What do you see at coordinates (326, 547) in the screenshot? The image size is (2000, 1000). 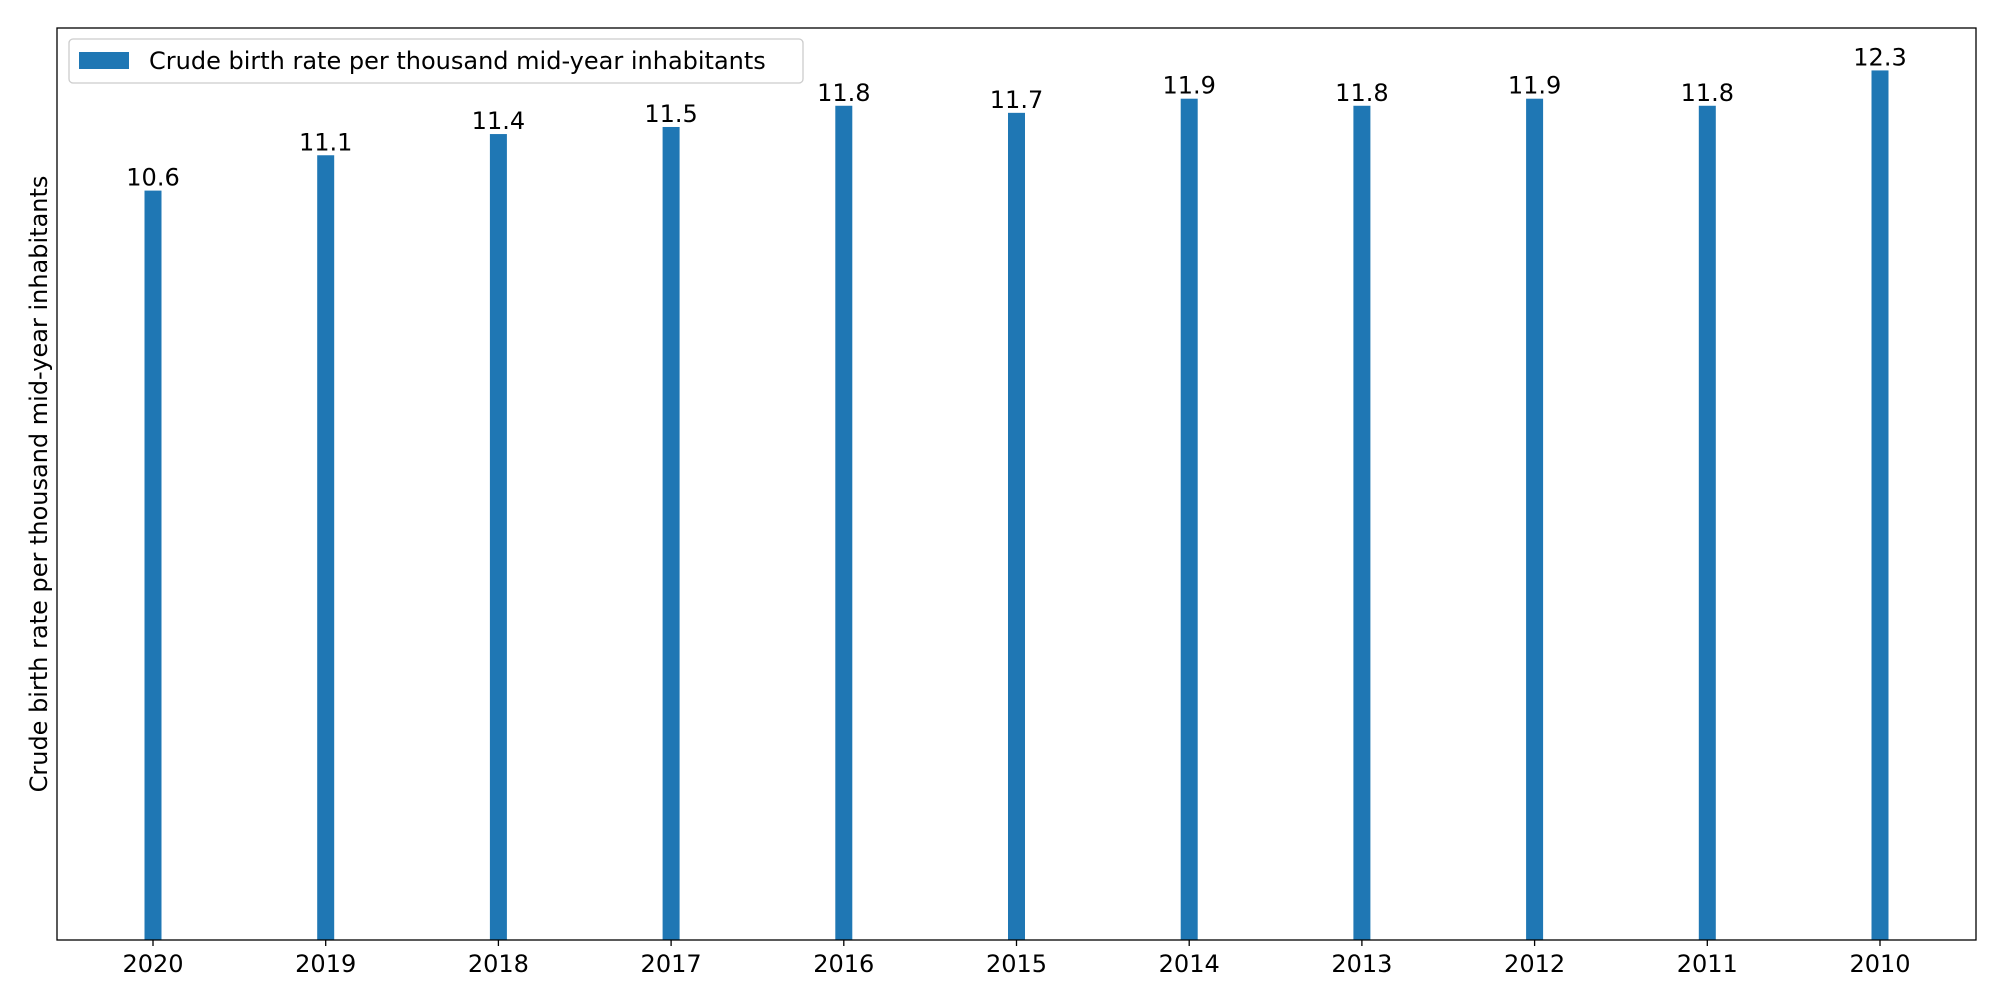 I see `bar-2019` at bounding box center [326, 547].